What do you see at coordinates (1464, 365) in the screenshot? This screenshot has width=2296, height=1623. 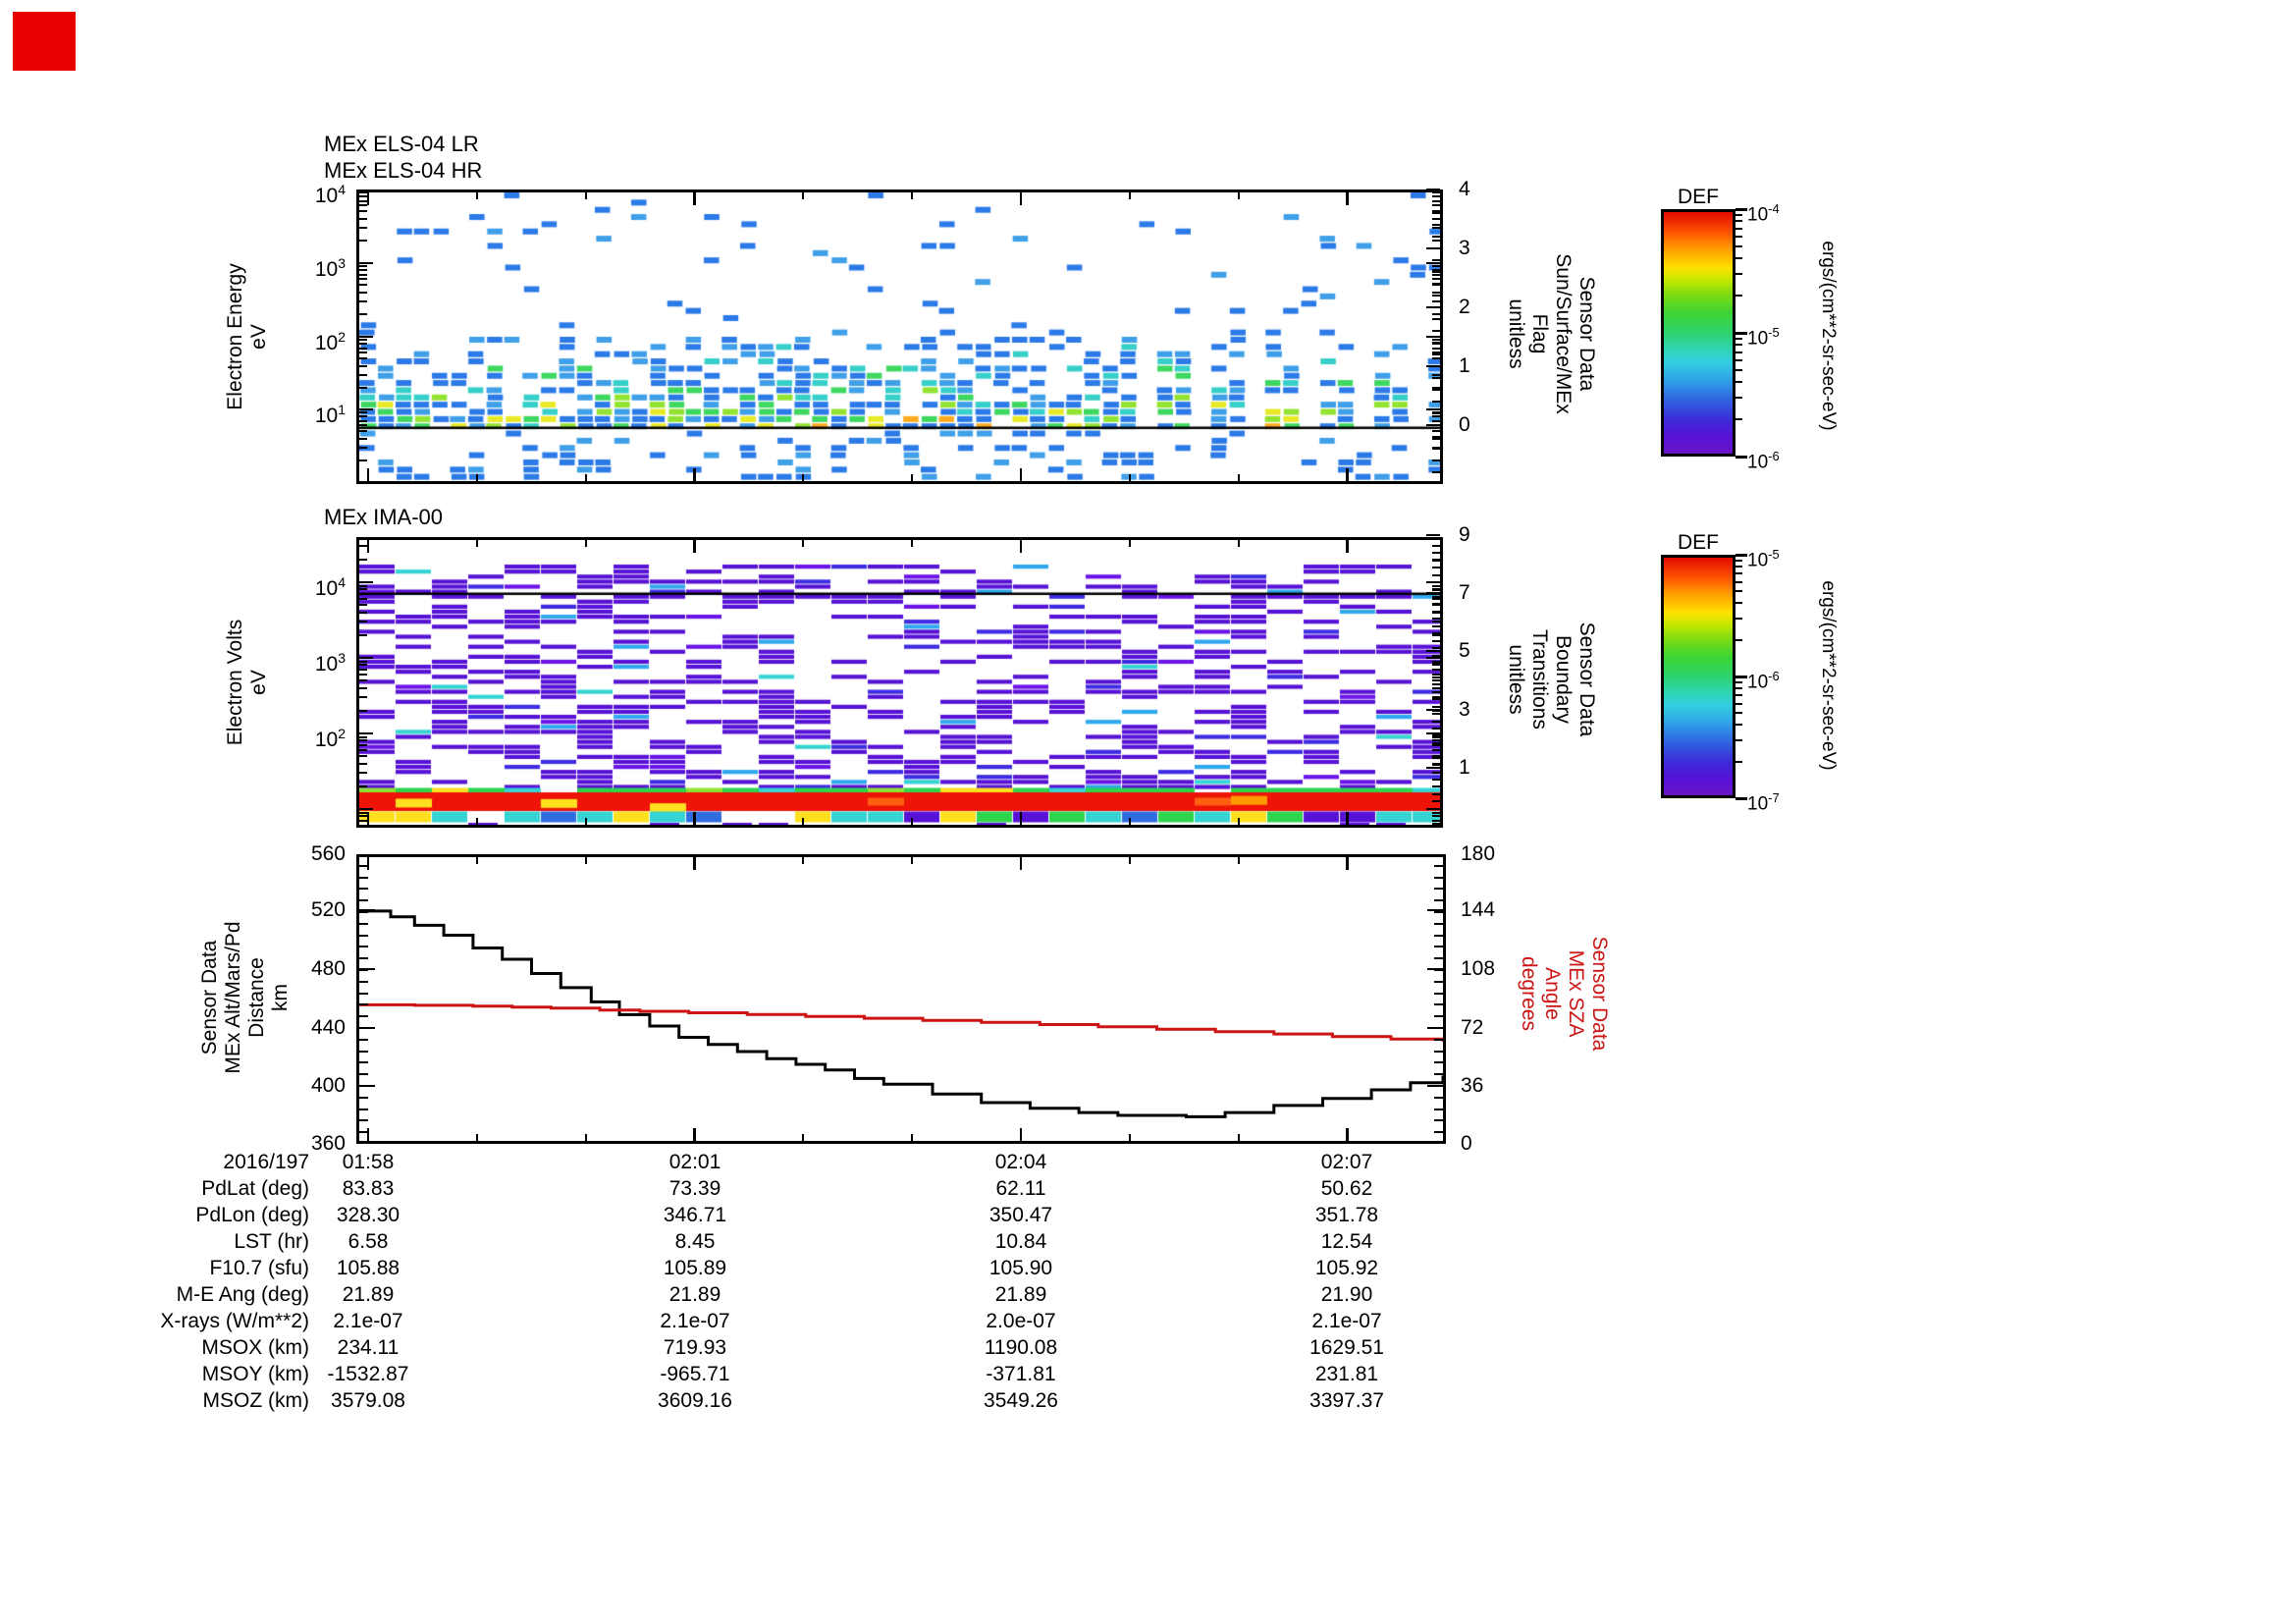 I see `els-right-tick-label: 1` at bounding box center [1464, 365].